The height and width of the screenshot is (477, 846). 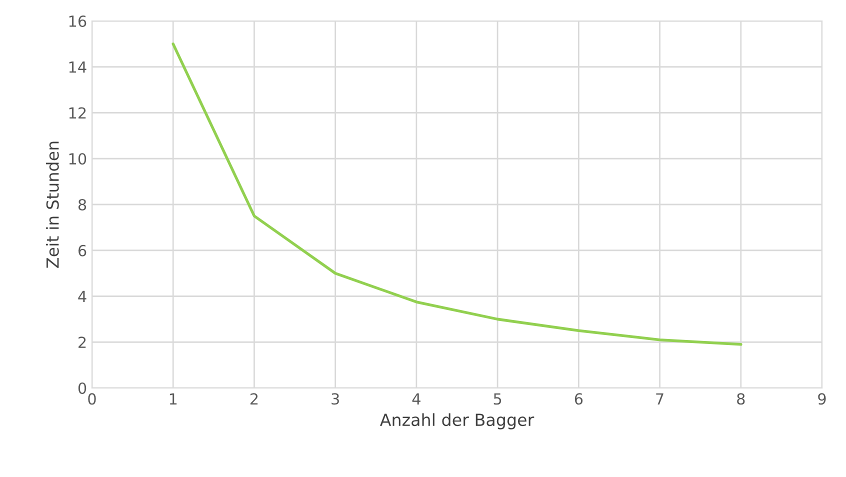 What do you see at coordinates (82, 388) in the screenshot?
I see `y-tick-label: 0` at bounding box center [82, 388].